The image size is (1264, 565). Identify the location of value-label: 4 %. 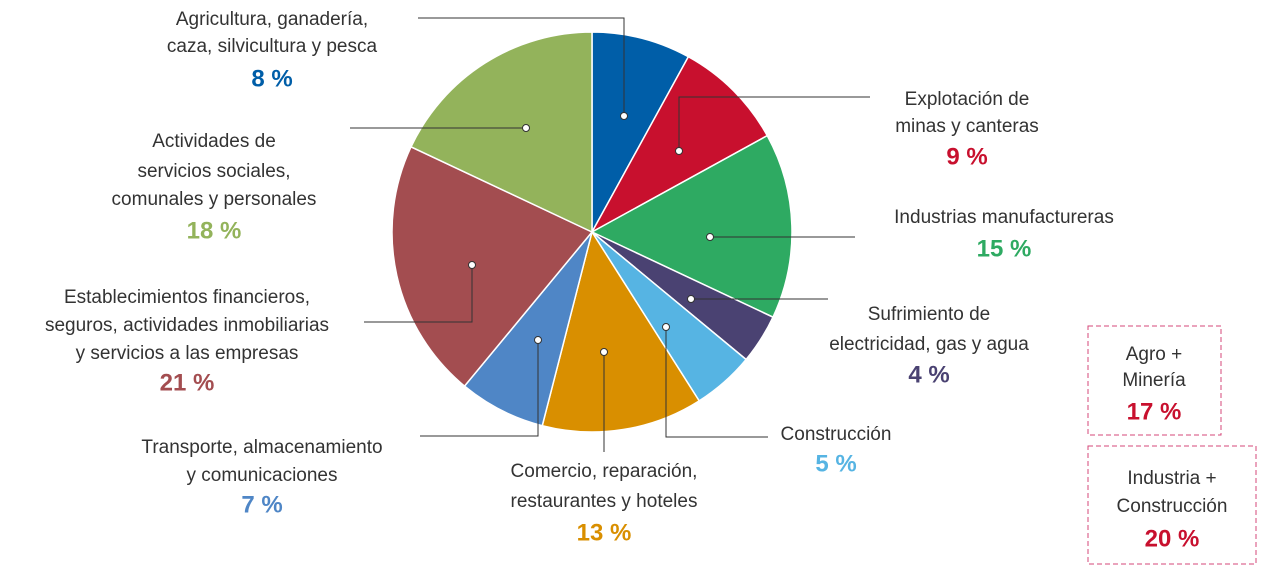
(928, 374).